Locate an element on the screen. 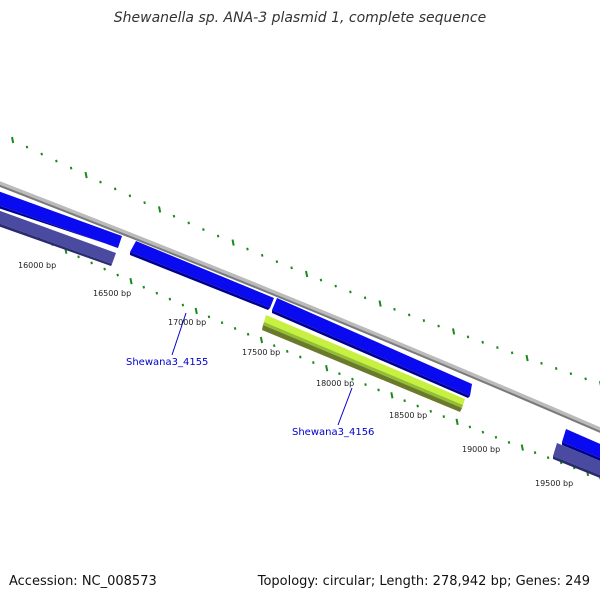  bp-label-17000: 17000 bp is located at coordinates (187, 322).